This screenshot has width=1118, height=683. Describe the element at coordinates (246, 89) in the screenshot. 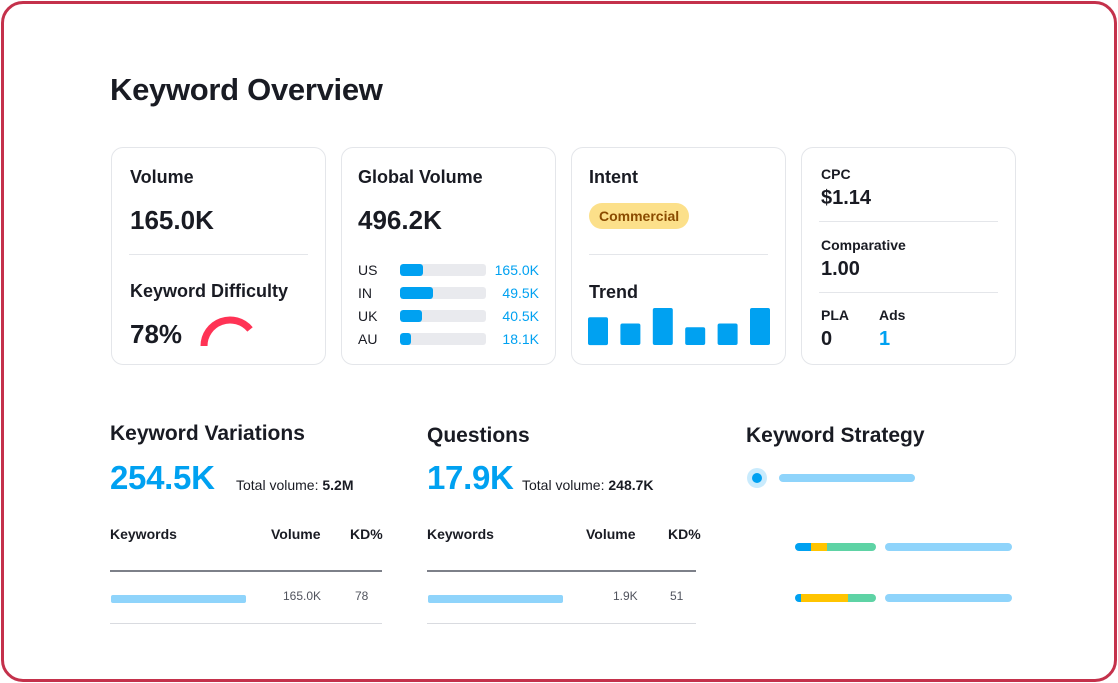

I see `page-title: Keyword Overview` at that location.